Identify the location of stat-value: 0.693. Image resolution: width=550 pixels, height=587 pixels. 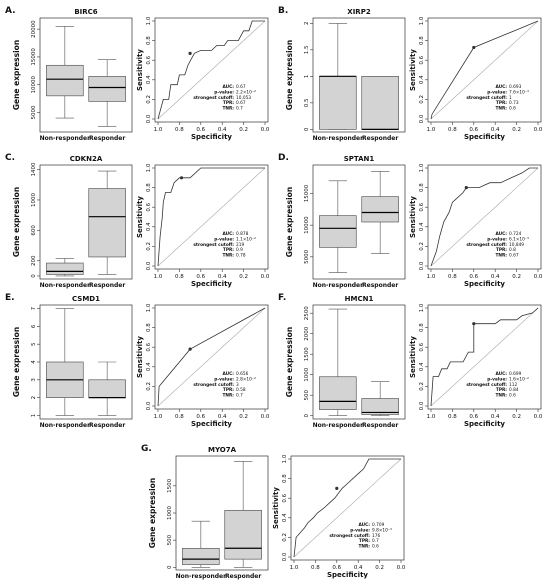
(515, 87).